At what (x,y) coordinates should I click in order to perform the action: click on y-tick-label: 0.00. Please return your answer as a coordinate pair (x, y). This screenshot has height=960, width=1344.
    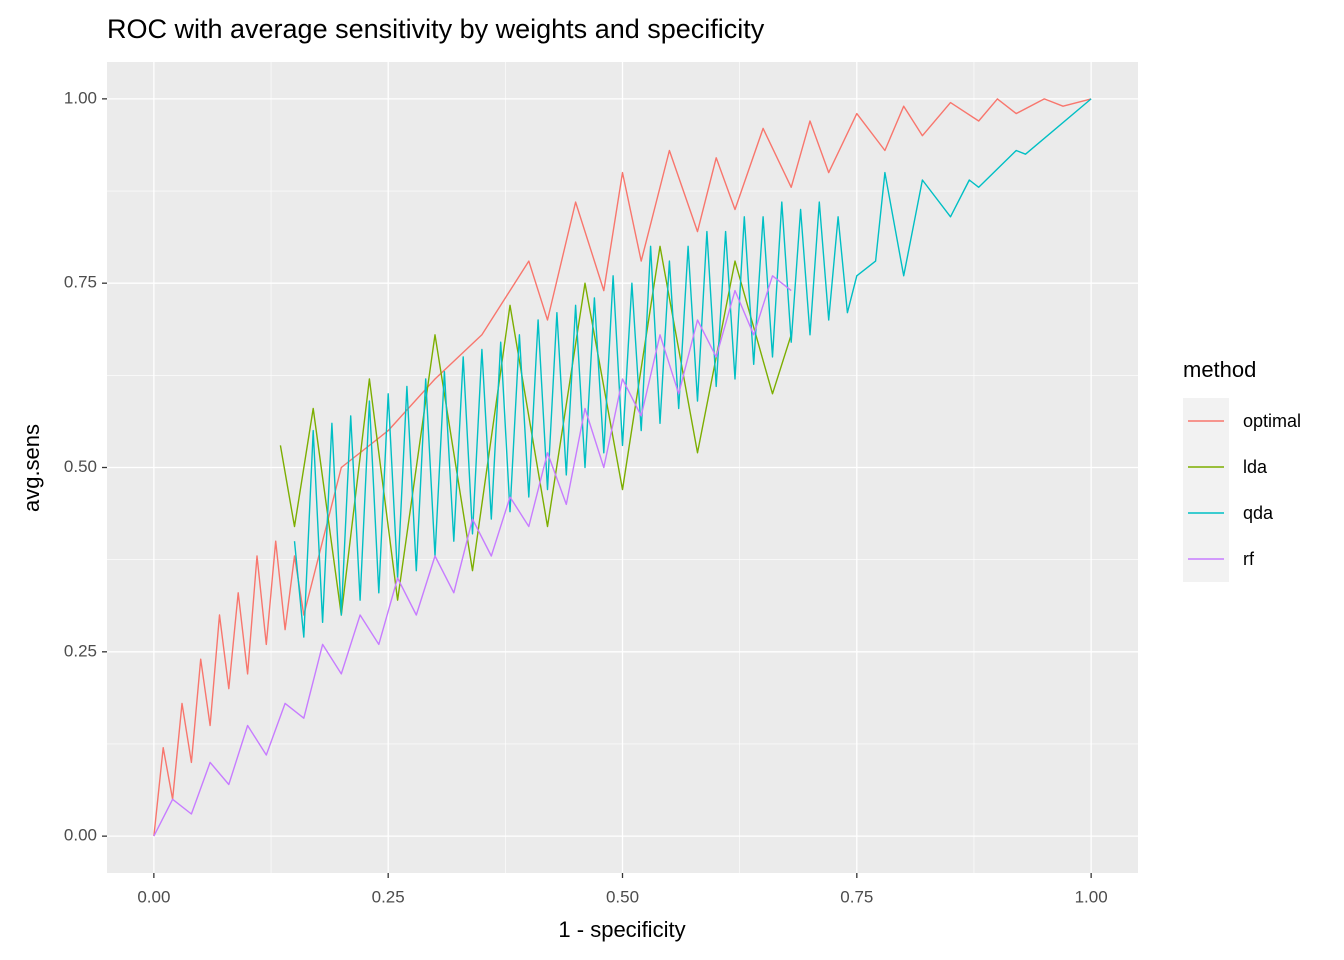
    Looking at the image, I should click on (80, 835).